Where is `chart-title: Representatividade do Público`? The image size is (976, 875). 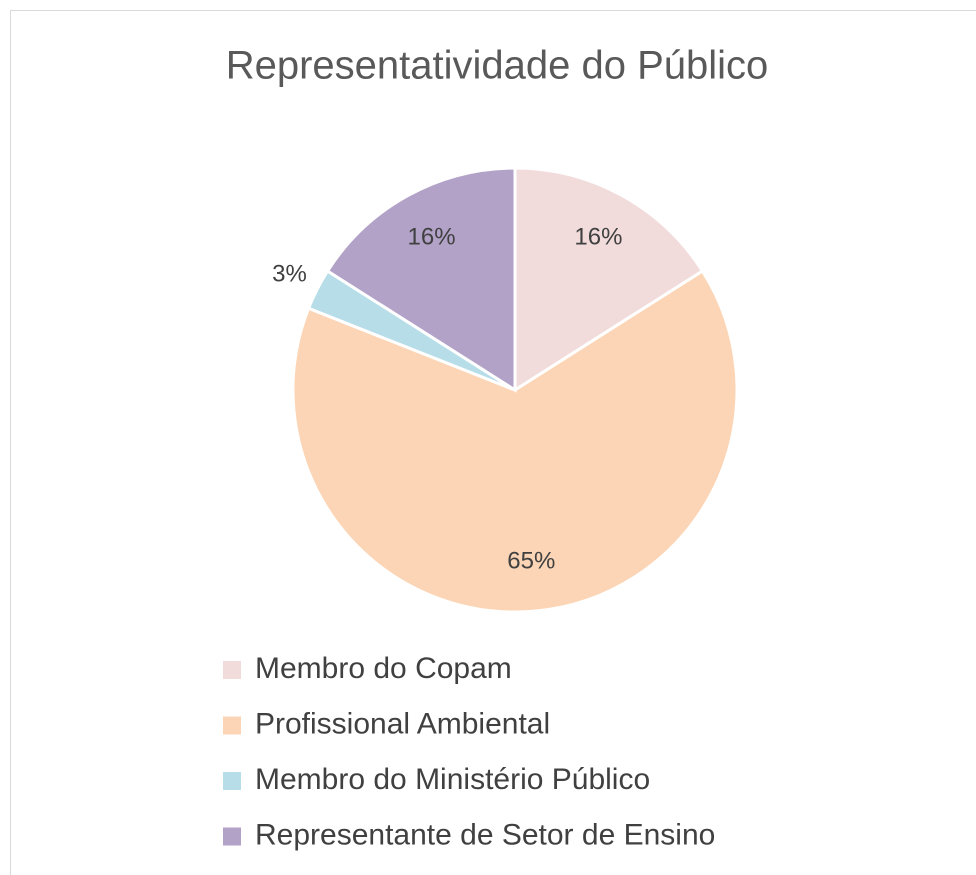
chart-title: Representatividade do Público is located at coordinates (497, 66).